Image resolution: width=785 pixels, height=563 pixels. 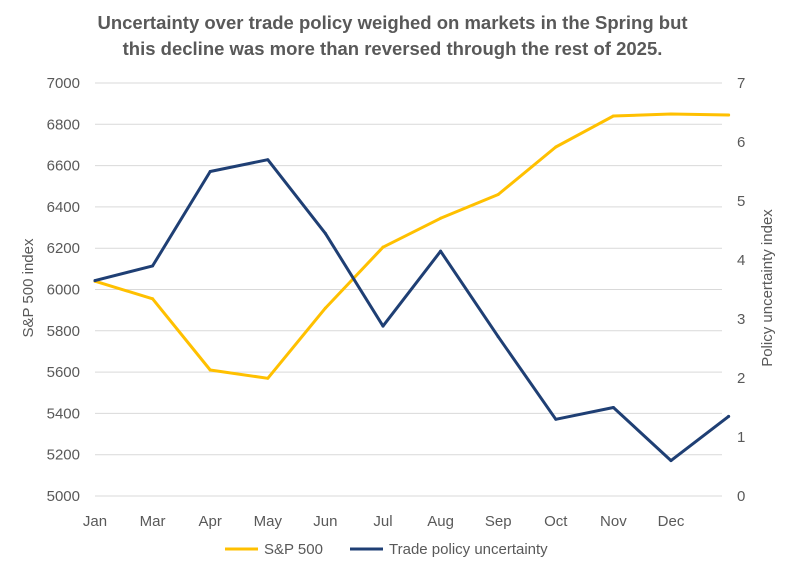 I want to click on right-y-axis: 0 1 2 3 4 5 6 7, so click(x=741, y=290).